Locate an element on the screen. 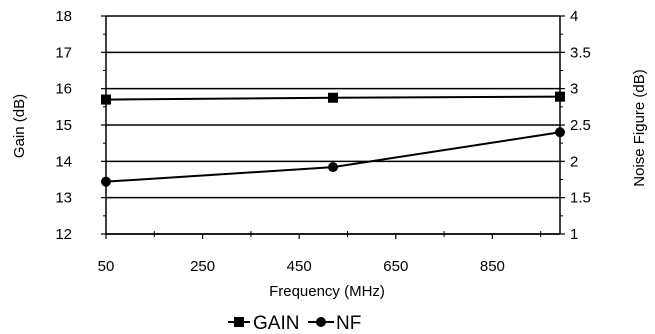 This screenshot has width=655, height=334. x-tick-label: 450 is located at coordinates (299, 266).